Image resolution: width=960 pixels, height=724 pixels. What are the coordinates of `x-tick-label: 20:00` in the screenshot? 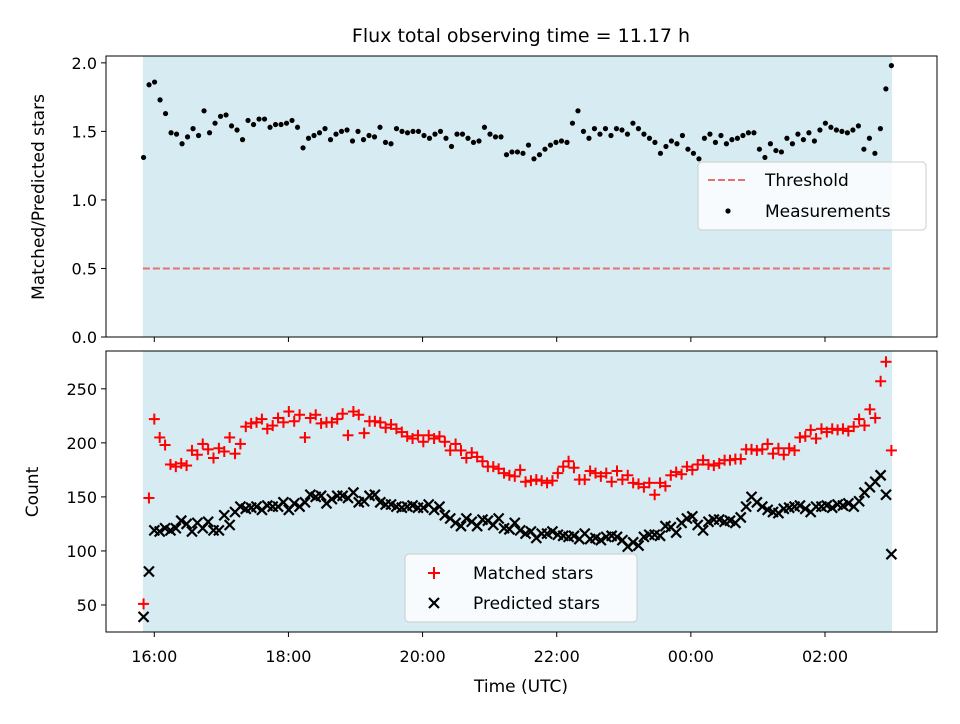 It's located at (423, 656).